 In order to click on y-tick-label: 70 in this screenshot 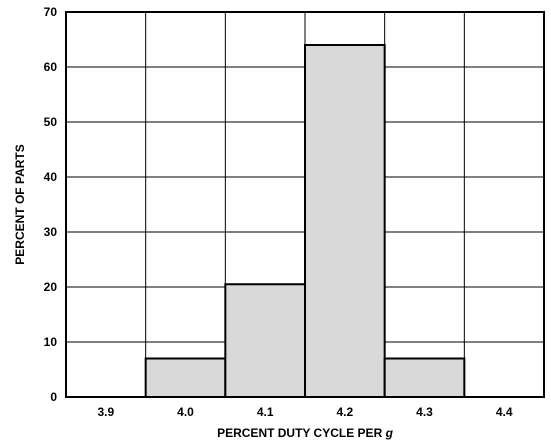, I will do `click(51, 12)`.